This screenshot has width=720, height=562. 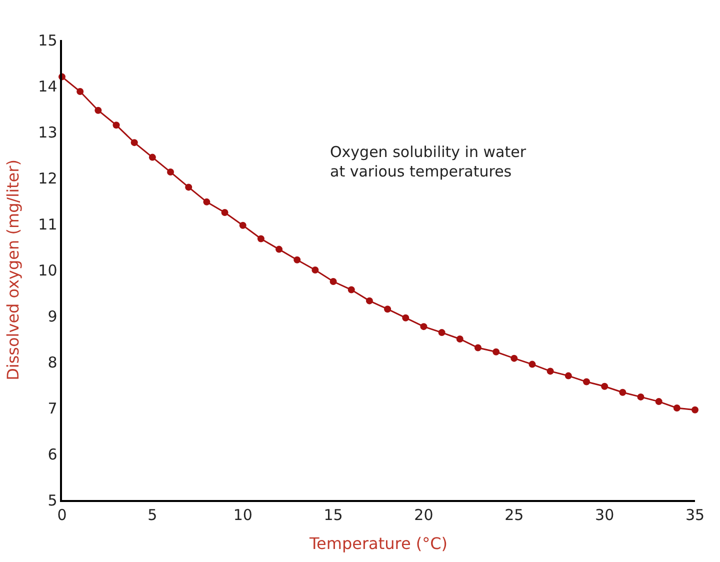 I want to click on y-tick-label: 14, so click(x=48, y=86).